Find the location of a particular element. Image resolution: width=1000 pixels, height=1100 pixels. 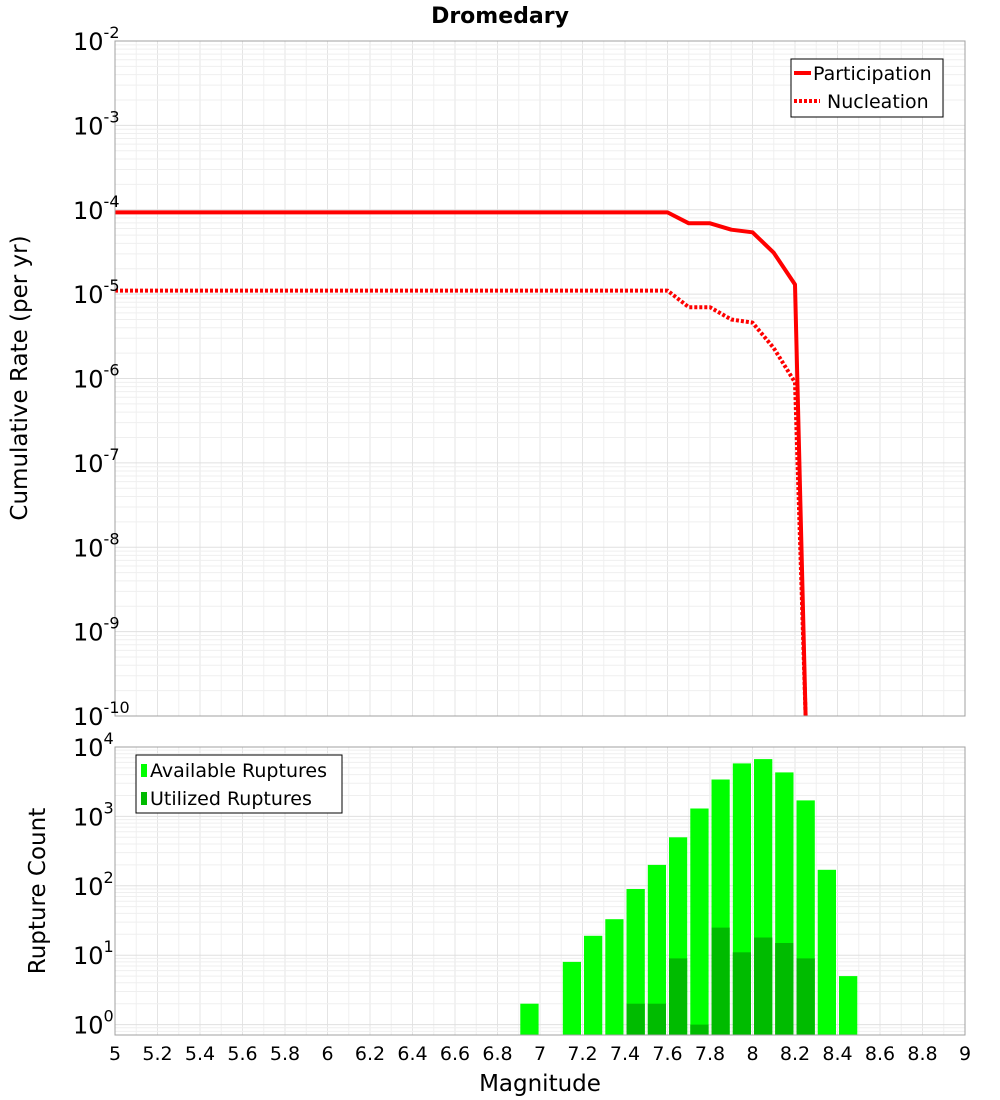

x-tick-label: 7.6 is located at coordinates (667, 1054).